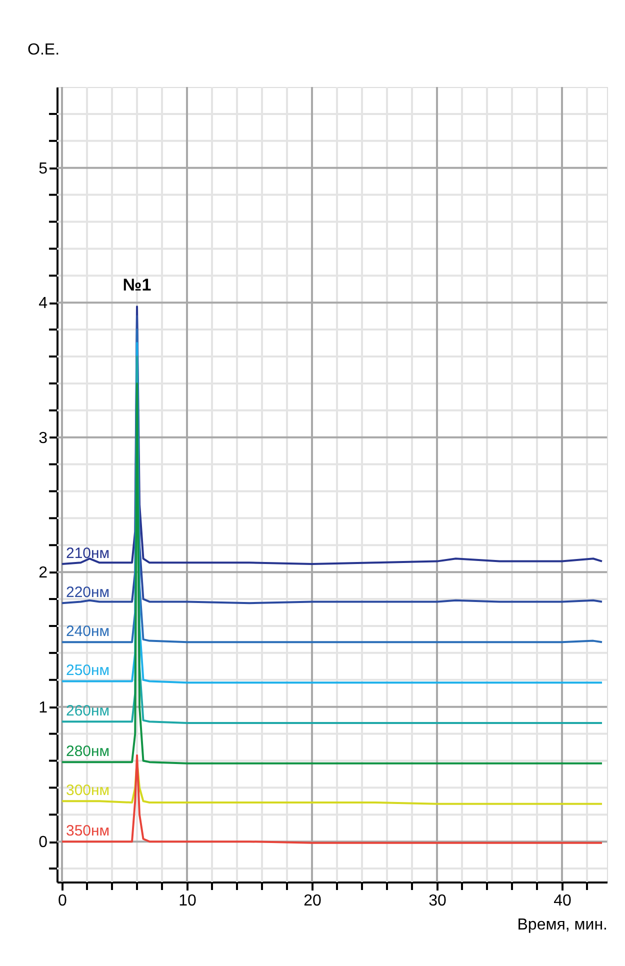 The height and width of the screenshot is (966, 625). What do you see at coordinates (88, 553) in the screenshot?
I see `series-label: 210нм` at bounding box center [88, 553].